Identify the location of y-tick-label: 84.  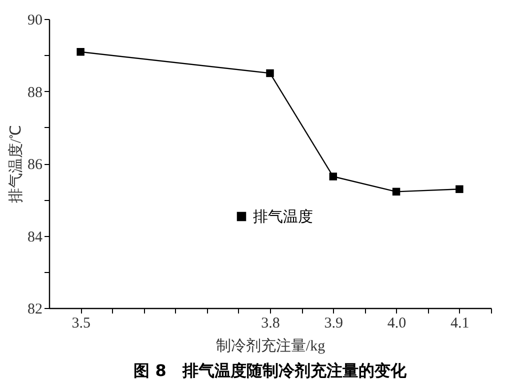
(35, 237).